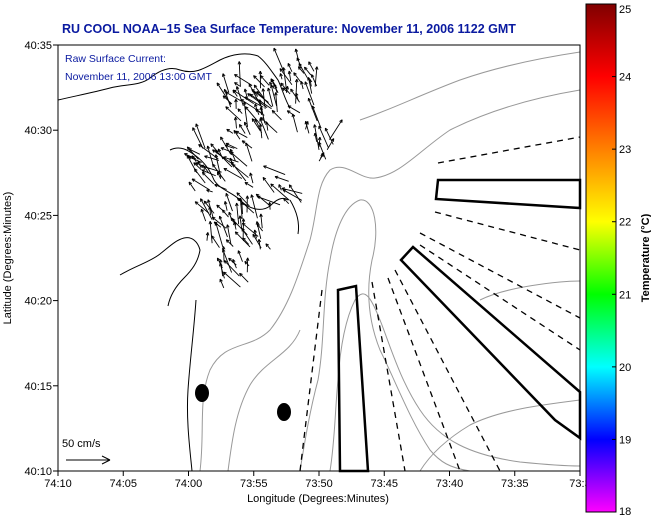  Describe the element at coordinates (621, 260) in the screenshot. I see `colorbar-ticks: 18 19 20 21 22 23 24 25` at that location.